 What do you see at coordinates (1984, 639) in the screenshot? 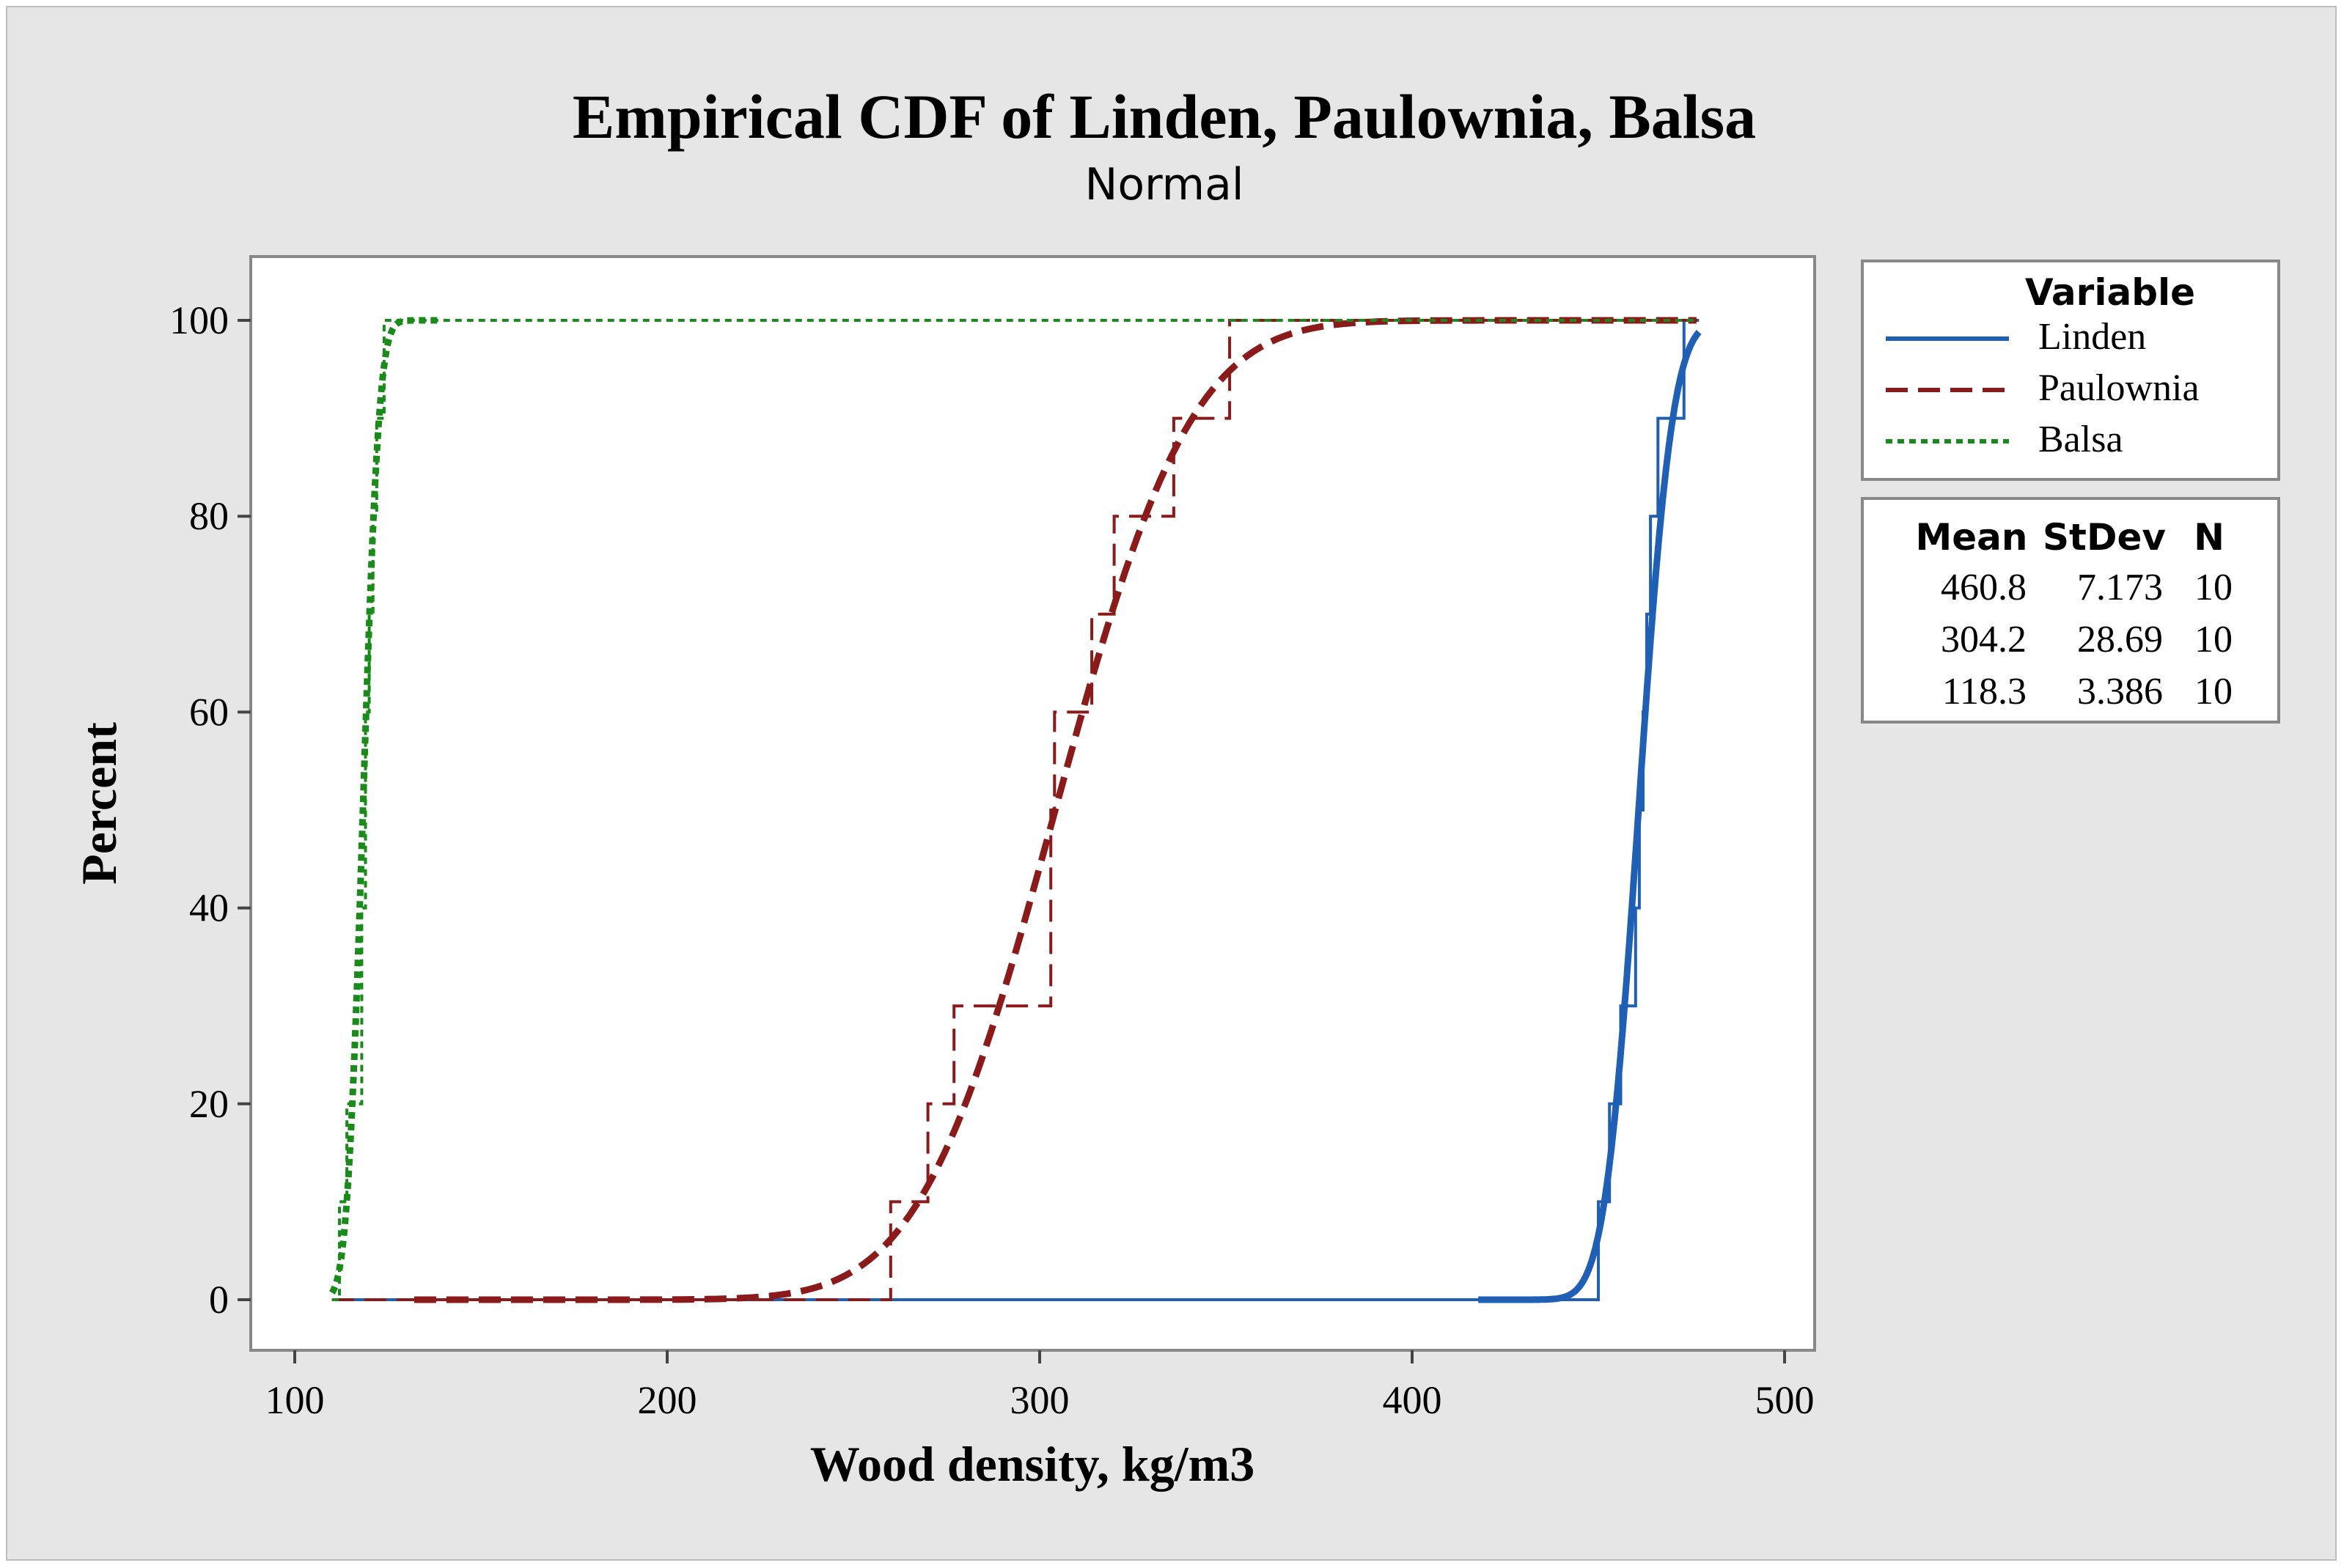
I see `paulownia-stat-mean: 304.2` at bounding box center [1984, 639].